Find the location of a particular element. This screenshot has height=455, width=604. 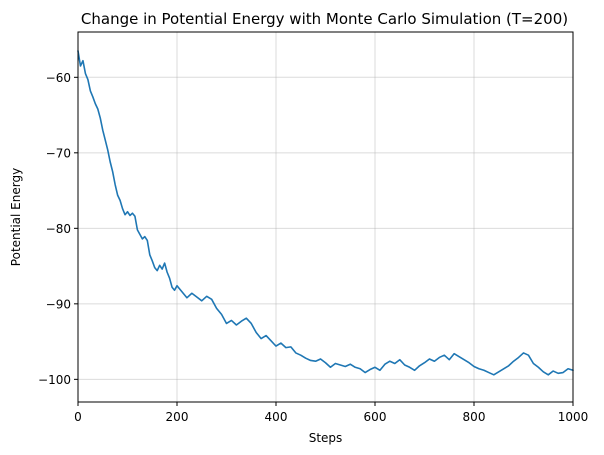

y-tick-label: −80 is located at coordinates (58, 229).